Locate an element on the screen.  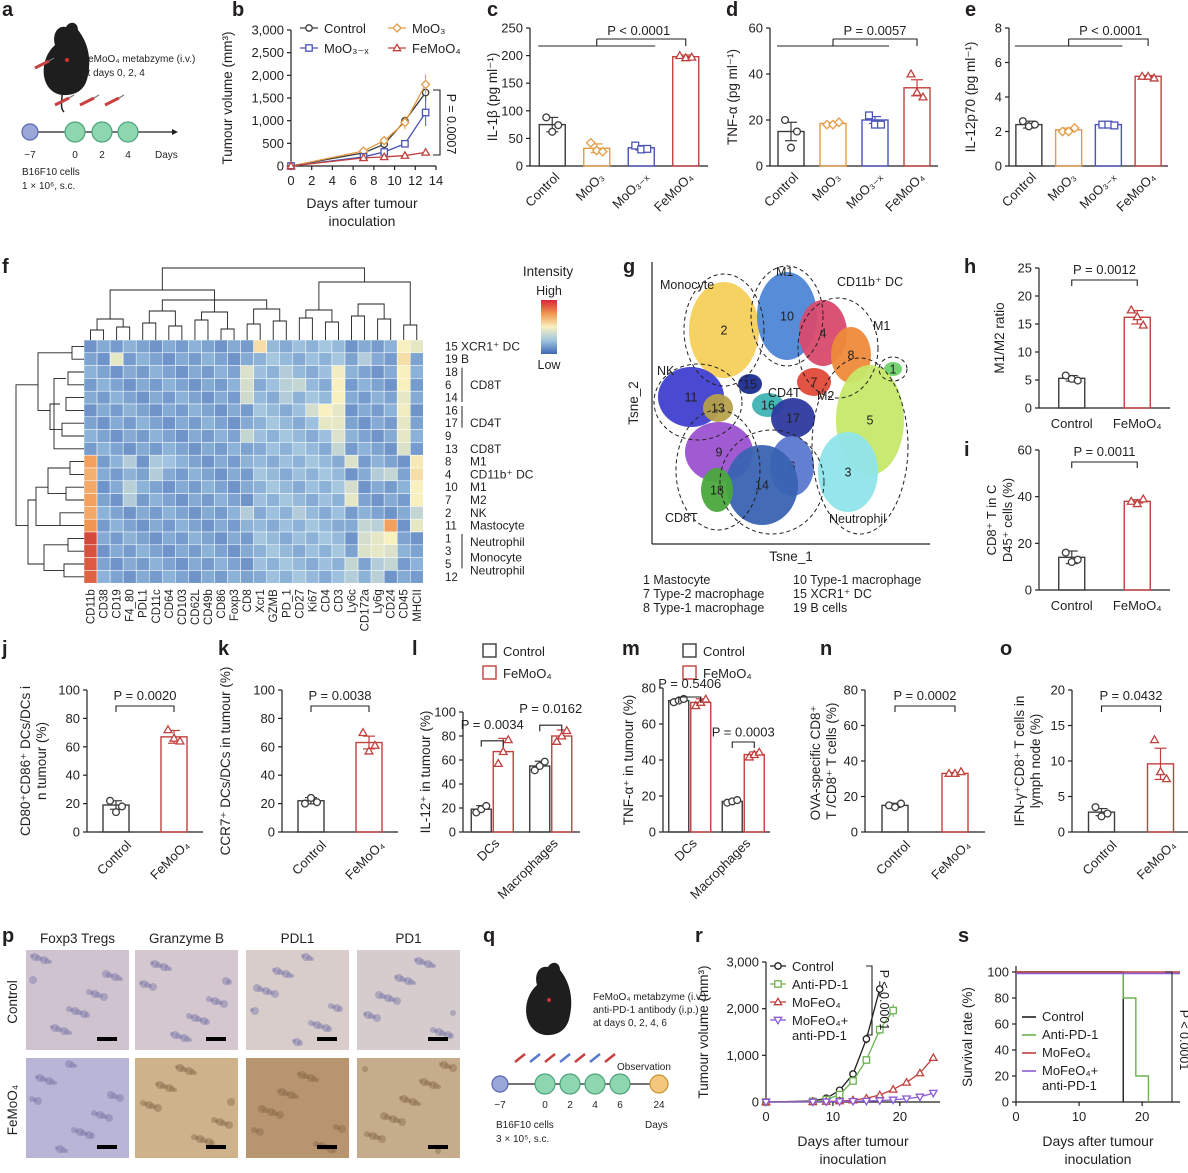
legend-label: Anti-PD-1 is located at coordinates (1070, 1034).